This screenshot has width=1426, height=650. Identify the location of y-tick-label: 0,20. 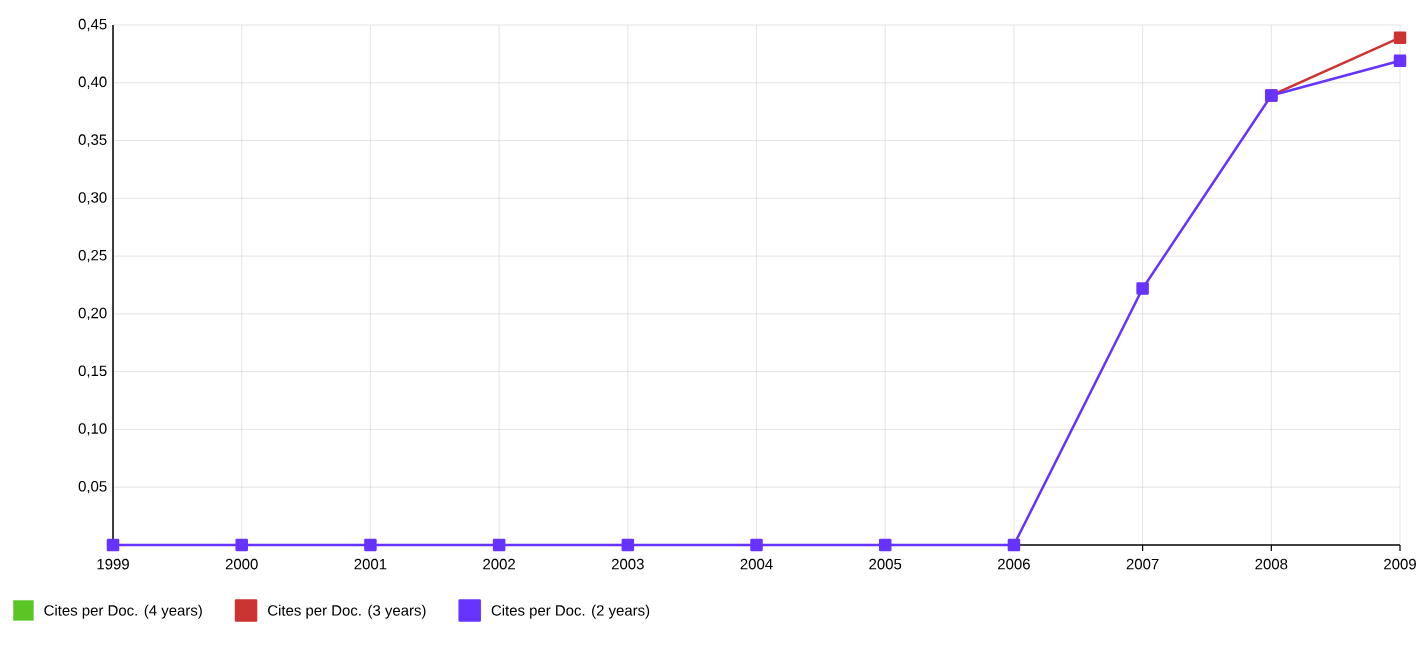
(92, 314).